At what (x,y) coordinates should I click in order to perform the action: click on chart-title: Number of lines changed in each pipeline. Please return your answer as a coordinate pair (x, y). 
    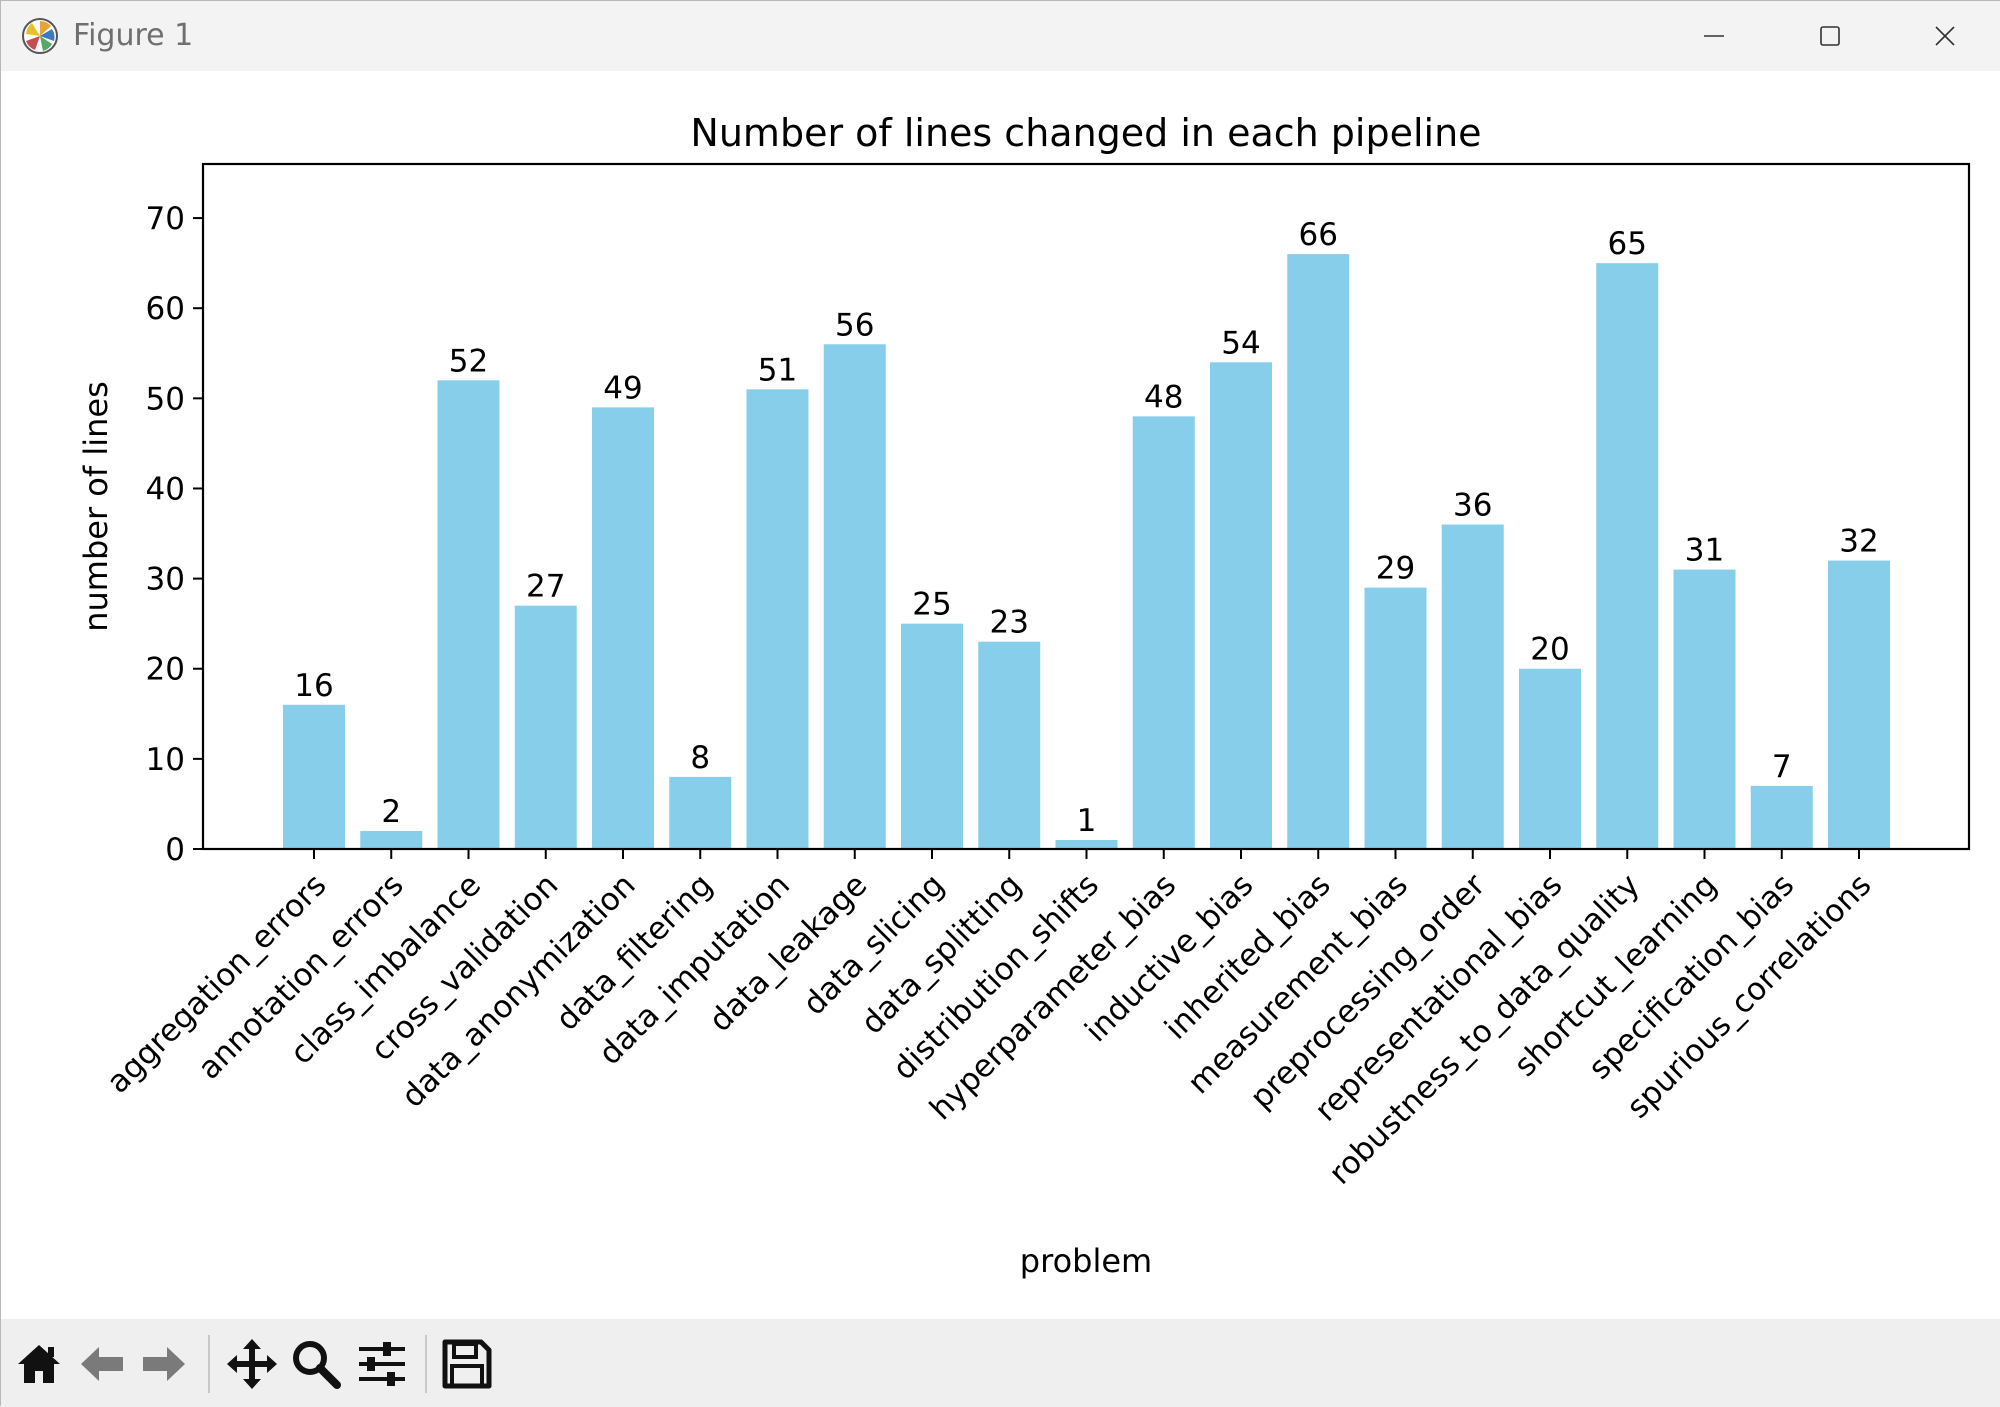
    Looking at the image, I should click on (1085, 133).